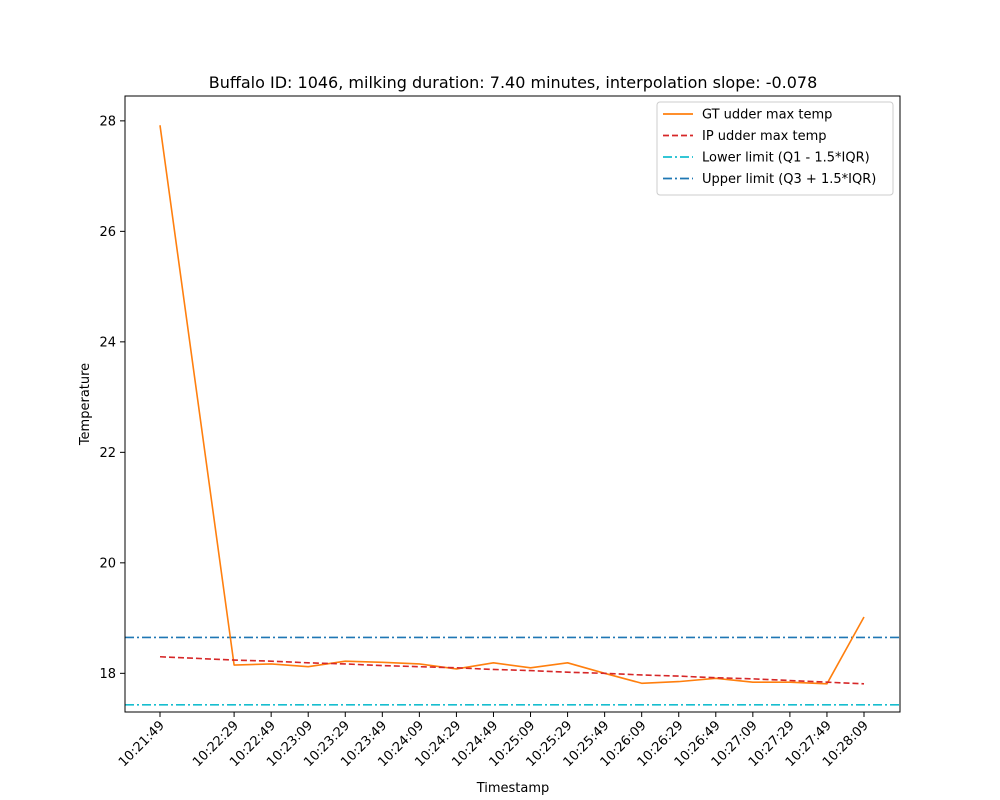 This screenshot has height=800, width=1000. Describe the element at coordinates (107, 232) in the screenshot. I see `y-tick-label: 26` at that location.